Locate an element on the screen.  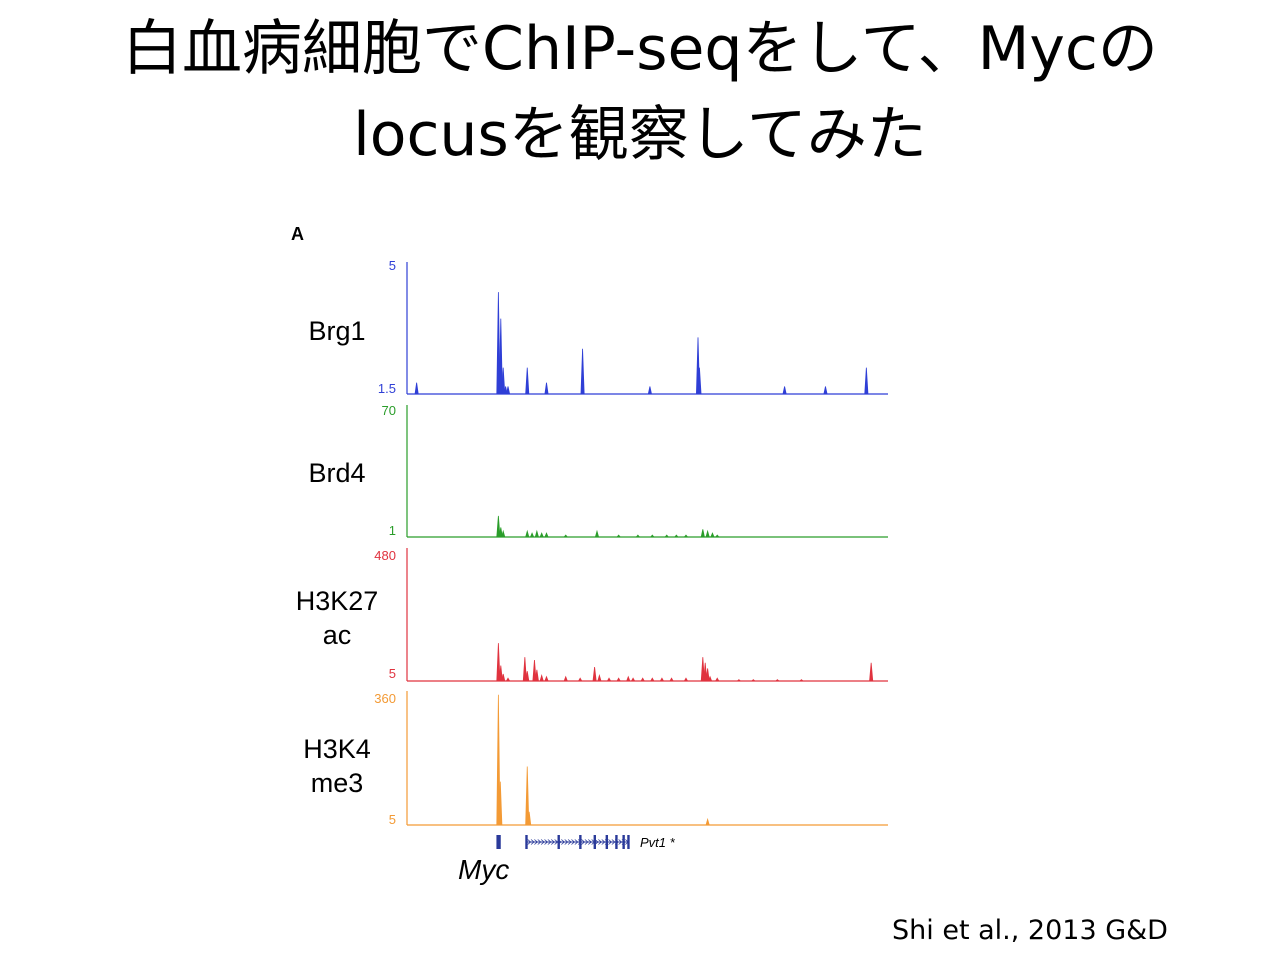
brg1-ymin-tick: 1.5 is located at coordinates (386, 388).